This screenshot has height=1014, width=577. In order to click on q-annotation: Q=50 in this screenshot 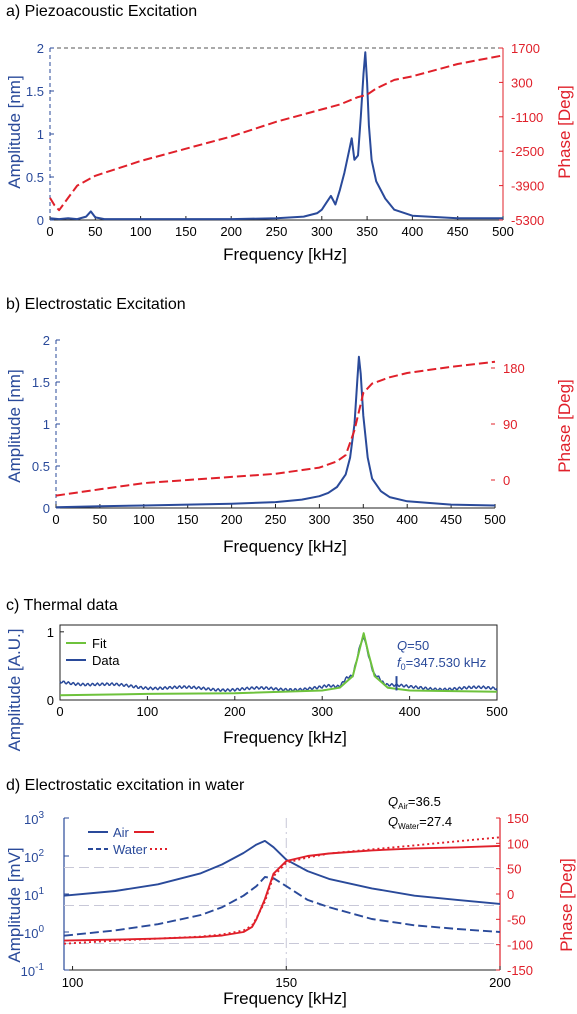, I will do `click(413, 645)`.